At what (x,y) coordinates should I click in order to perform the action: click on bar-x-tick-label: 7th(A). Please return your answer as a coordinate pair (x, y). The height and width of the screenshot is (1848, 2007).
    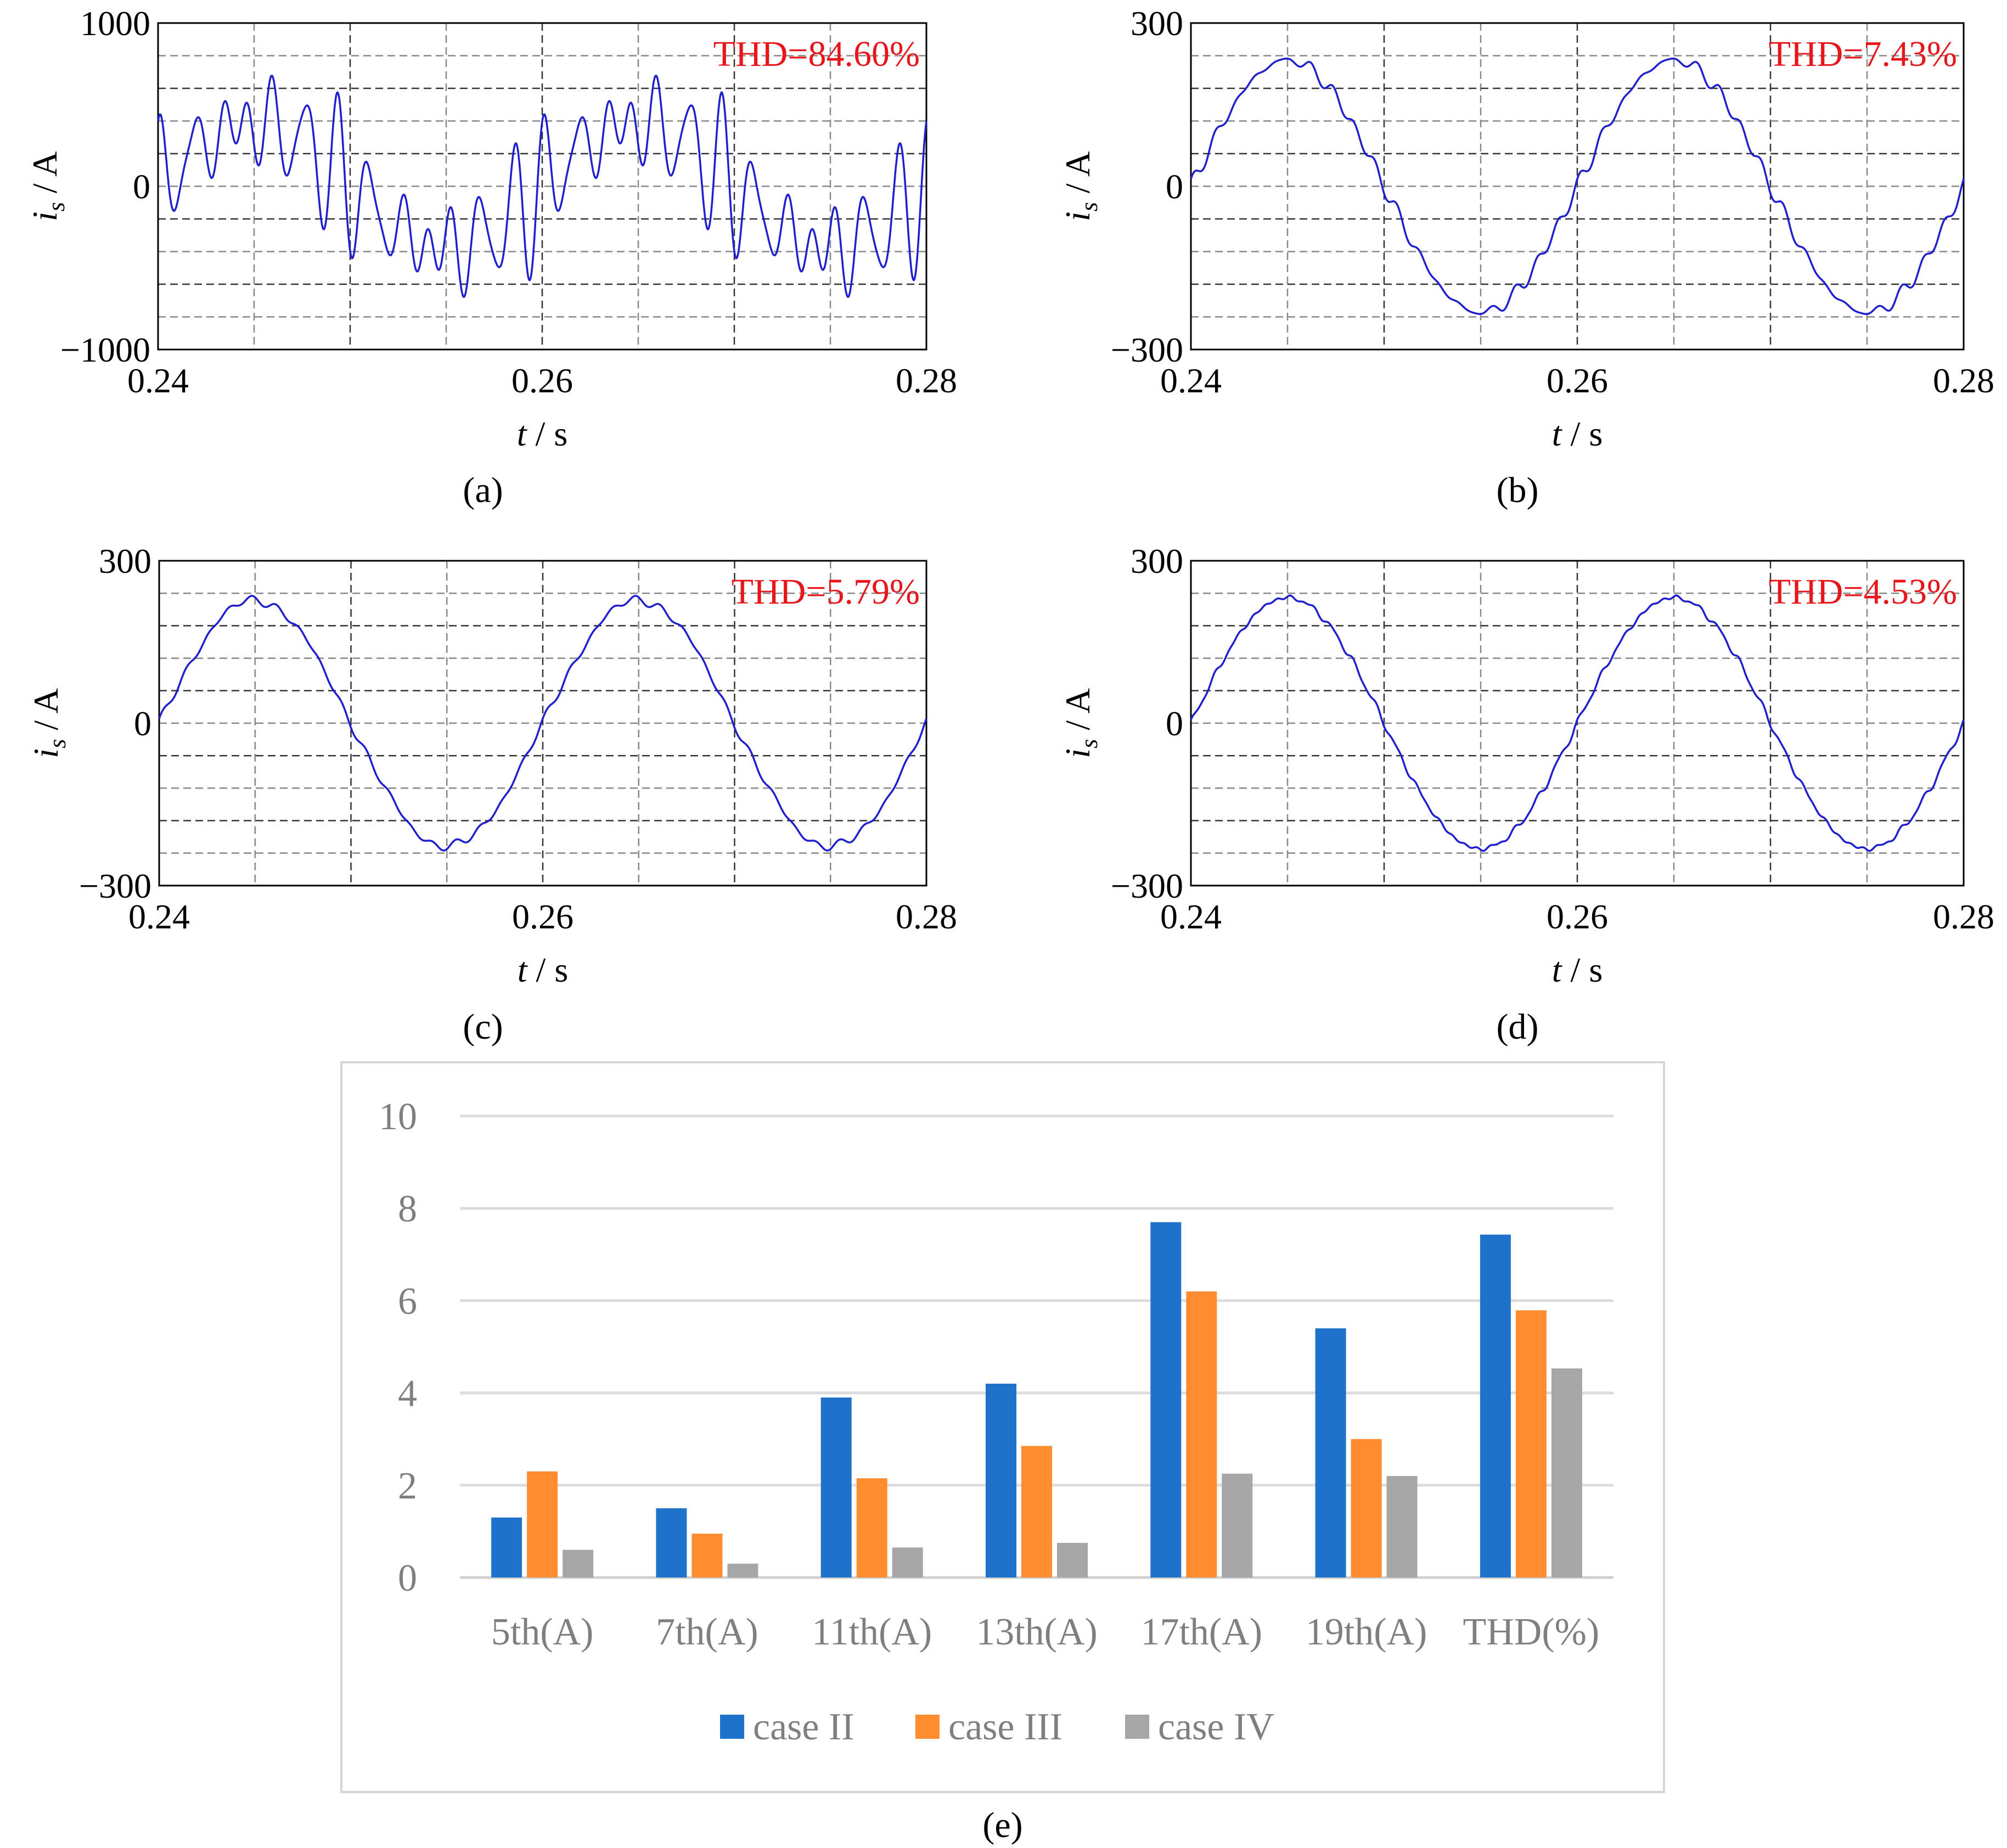
    Looking at the image, I should click on (707, 1632).